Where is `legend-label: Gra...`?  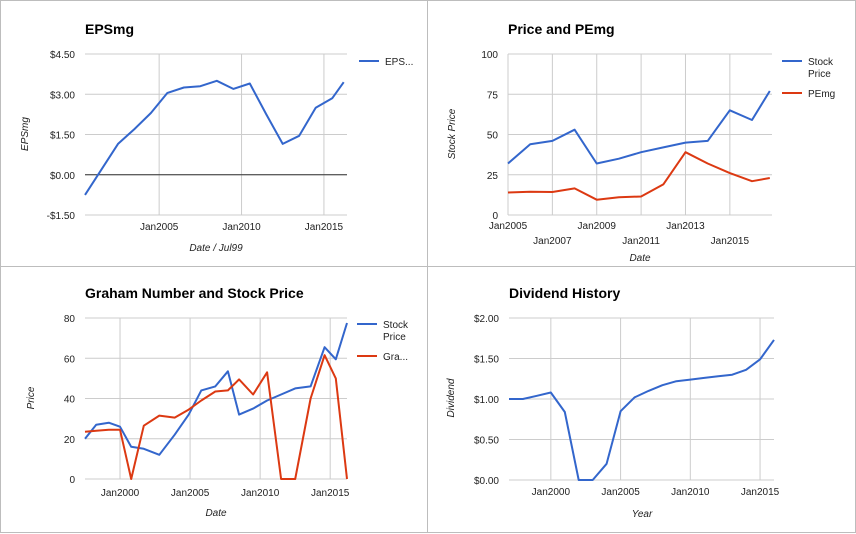
legend-label: Gra... is located at coordinates (395, 357).